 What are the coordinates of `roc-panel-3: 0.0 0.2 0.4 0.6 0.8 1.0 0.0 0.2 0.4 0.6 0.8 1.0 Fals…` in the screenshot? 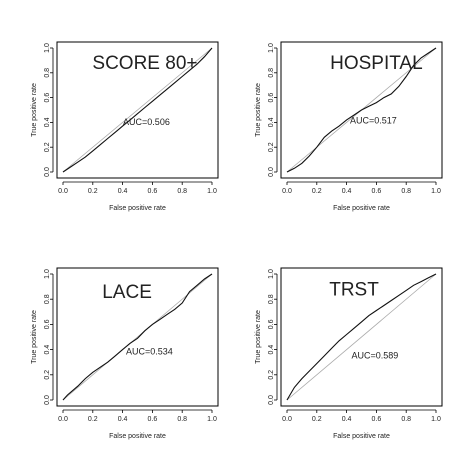 It's located at (125, 353).